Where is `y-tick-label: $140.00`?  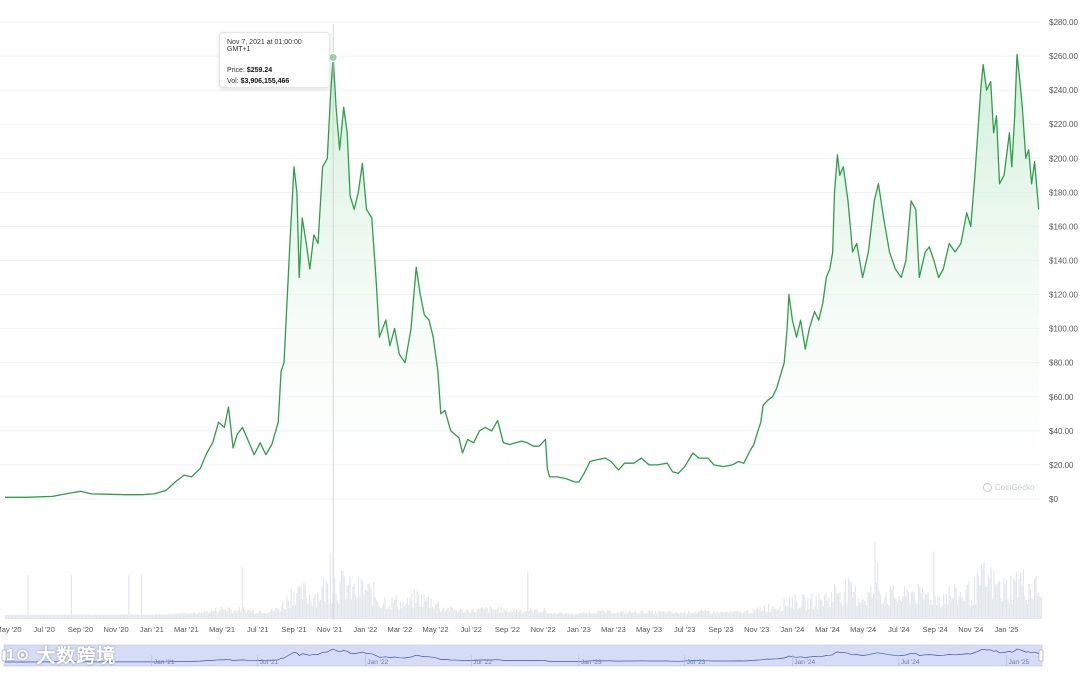
y-tick-label: $140.00 is located at coordinates (1063, 261).